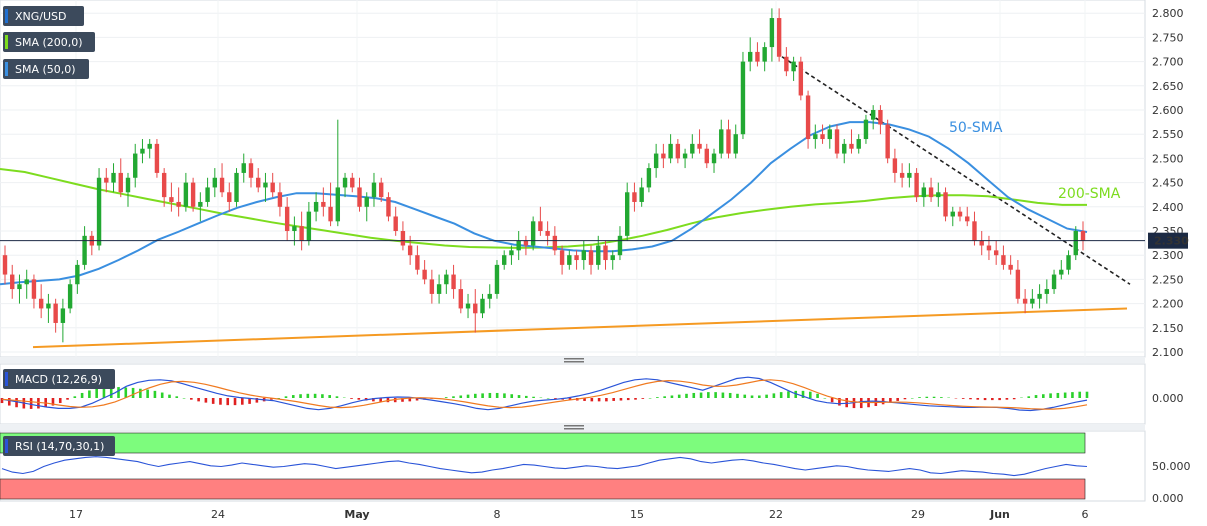 Image resolution: width=1207 pixels, height=526 pixels. Describe the element at coordinates (1168, 352) in the screenshot. I see `y-tick-label: 2.100` at that location.